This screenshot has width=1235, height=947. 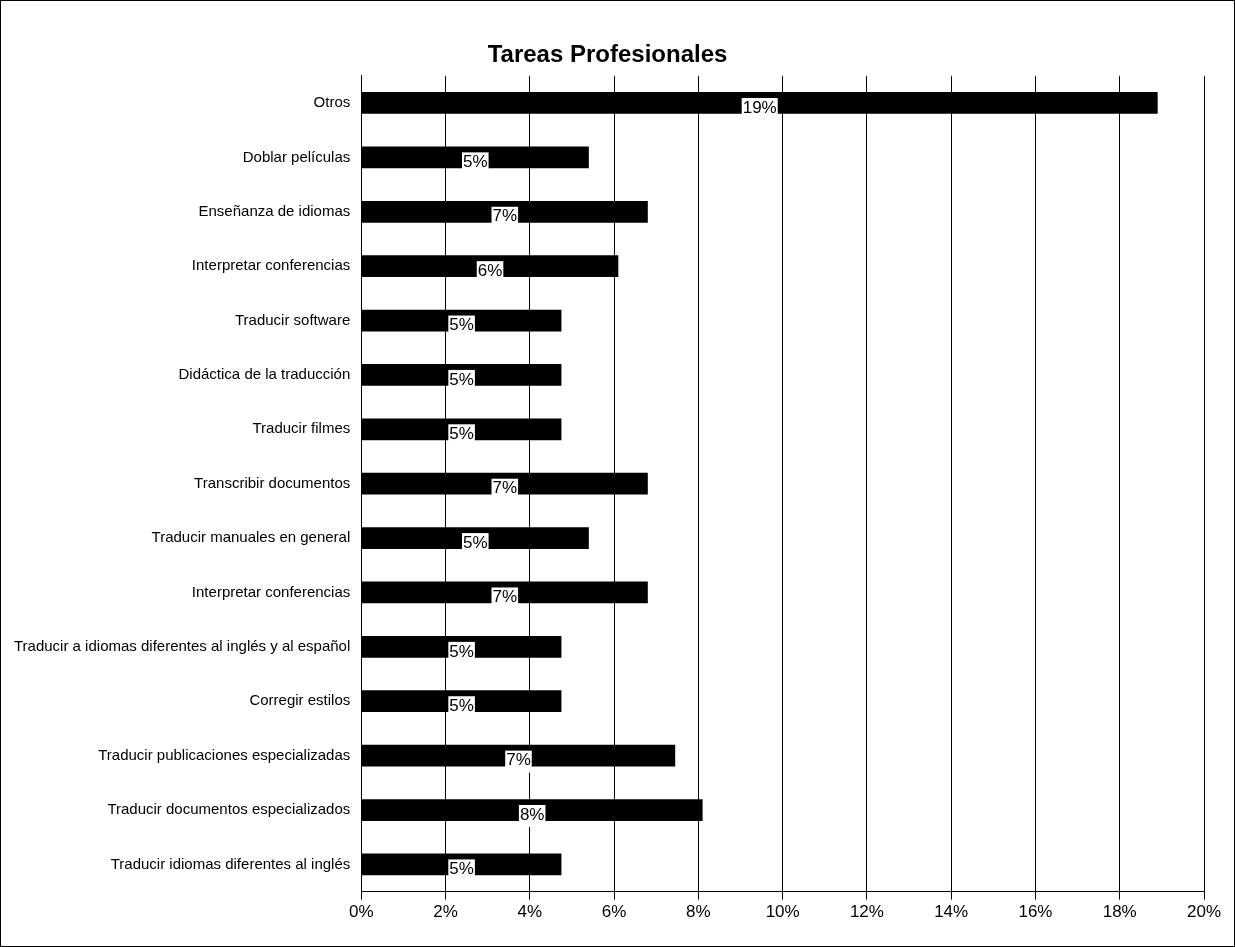 I want to click on x-tick-label: 0%, so click(x=361, y=912).